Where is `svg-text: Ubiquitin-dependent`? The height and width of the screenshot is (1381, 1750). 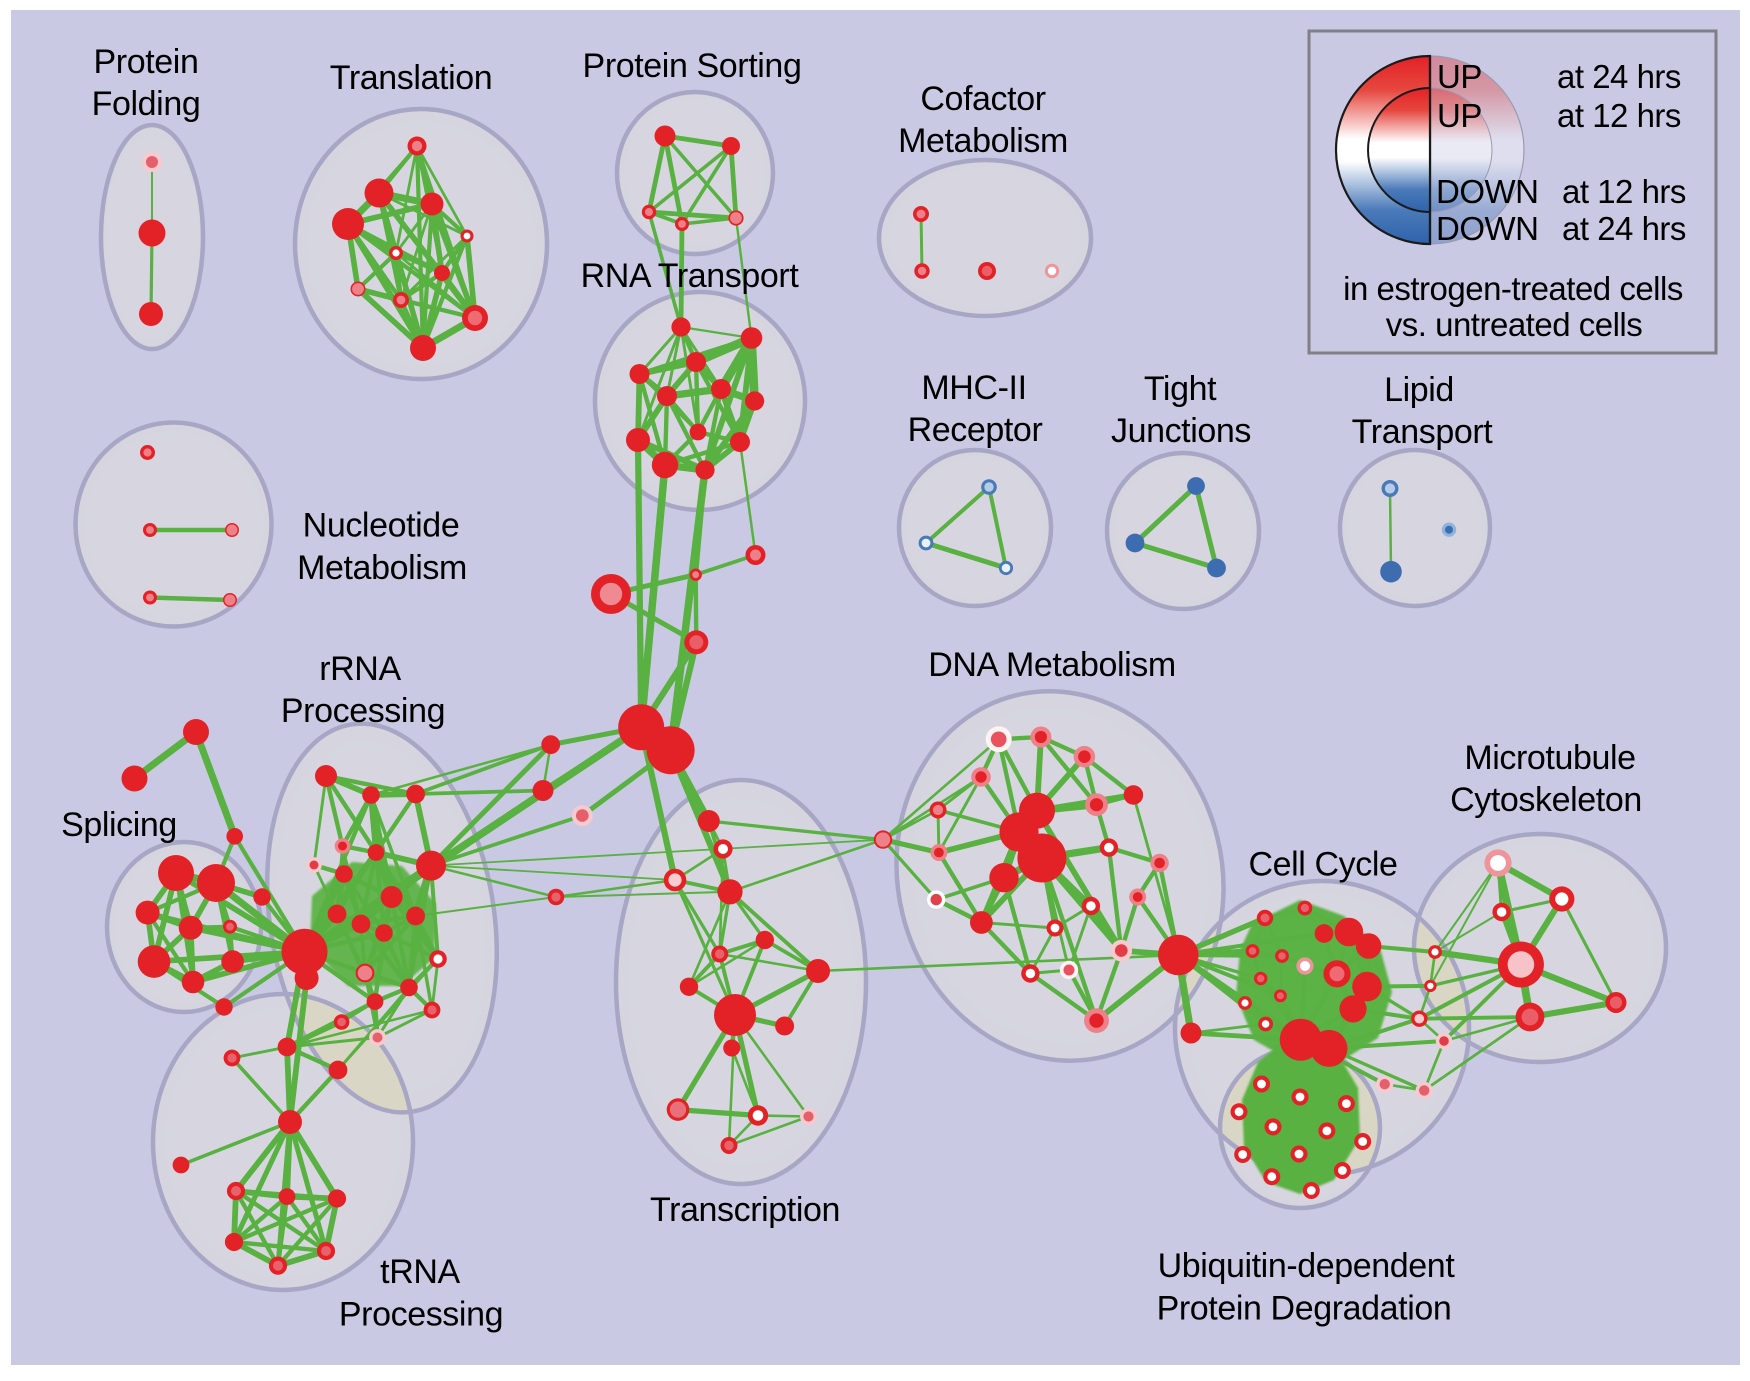
svg-text: Ubiquitin-dependent is located at coordinates (1307, 1266).